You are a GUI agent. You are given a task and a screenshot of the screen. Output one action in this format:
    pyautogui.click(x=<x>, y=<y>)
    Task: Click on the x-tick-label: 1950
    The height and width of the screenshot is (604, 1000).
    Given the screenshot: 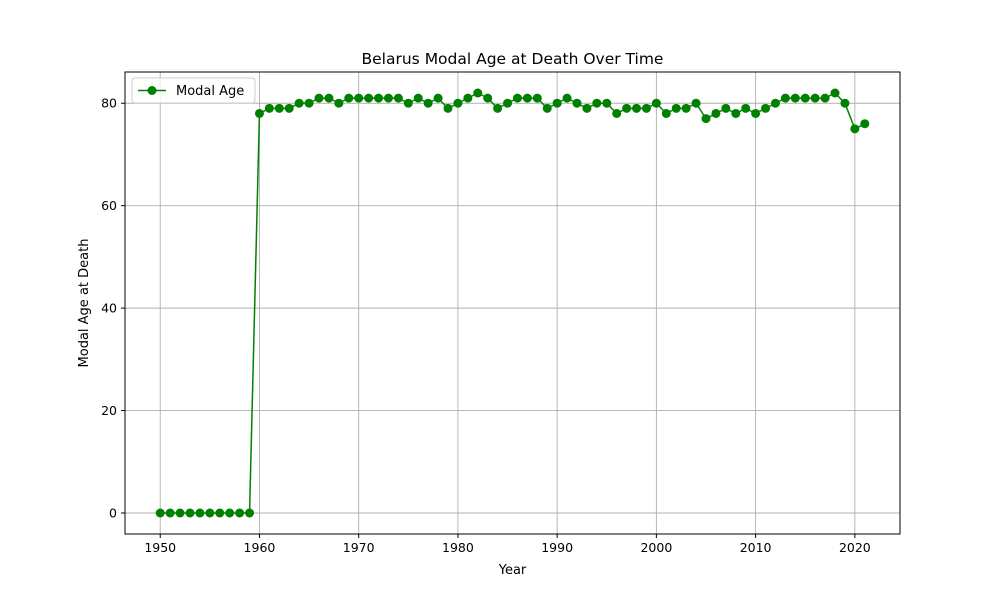 What is the action you would take?
    pyautogui.click(x=160, y=547)
    